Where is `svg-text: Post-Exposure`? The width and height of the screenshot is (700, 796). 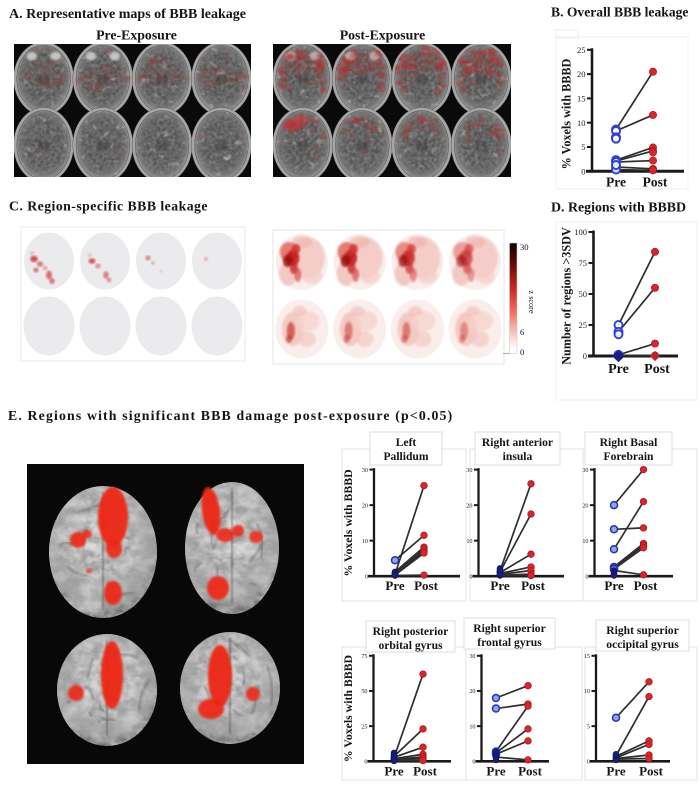
svg-text: Post-Exposure is located at coordinates (383, 35).